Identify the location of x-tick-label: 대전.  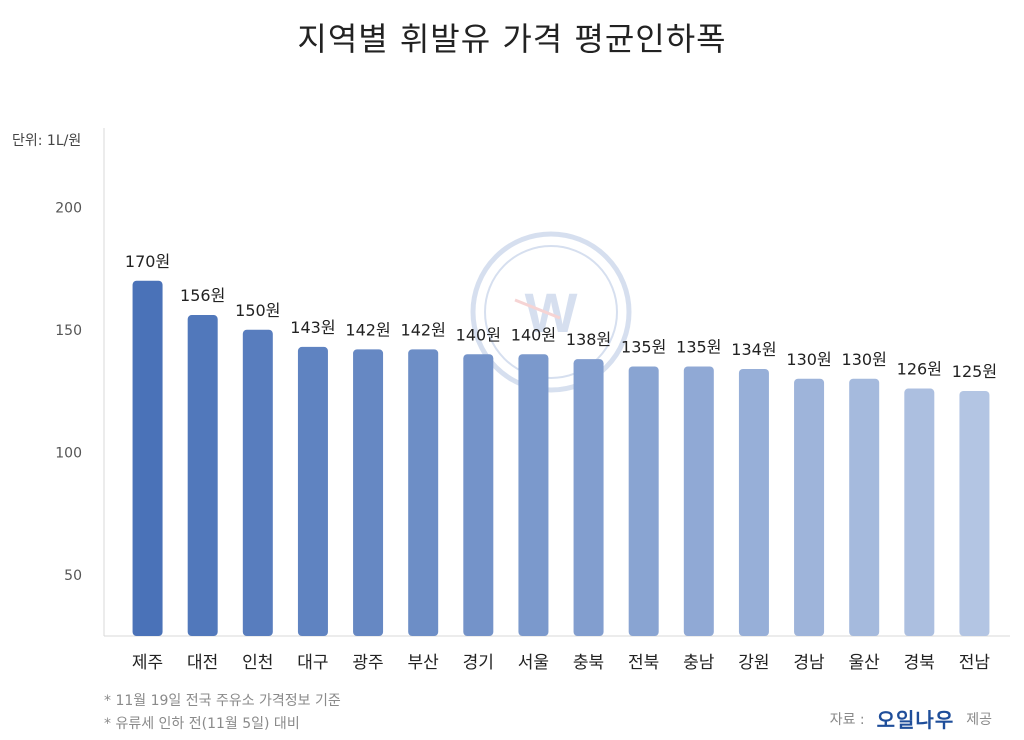
(202, 663).